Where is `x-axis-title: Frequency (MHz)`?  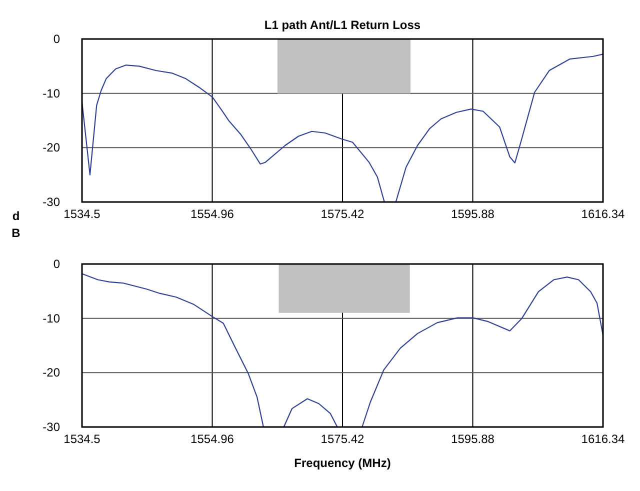 x-axis-title: Frequency (MHz) is located at coordinates (342, 463).